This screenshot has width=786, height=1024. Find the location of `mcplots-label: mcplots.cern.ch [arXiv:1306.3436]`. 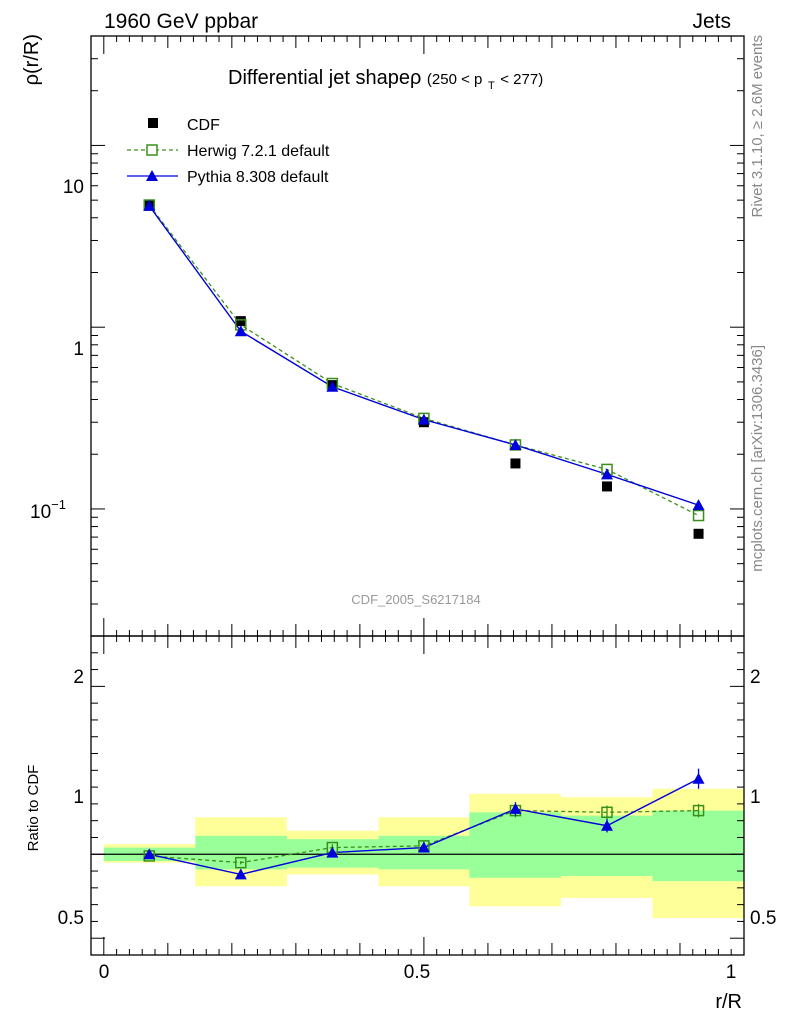

mcplots-label: mcplots.cern.ch [arXiv:1306.3436] is located at coordinates (757, 458).